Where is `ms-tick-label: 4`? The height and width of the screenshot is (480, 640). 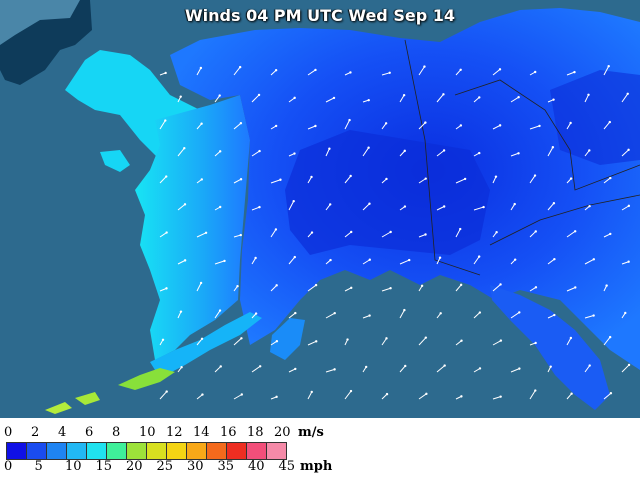
ms-tick-label: 4 is located at coordinates (62, 432).